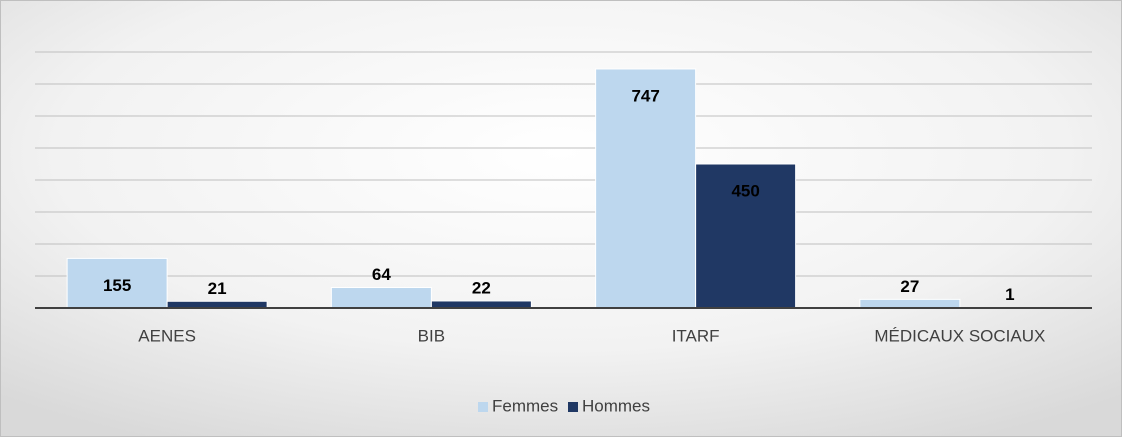 The width and height of the screenshot is (1122, 437). I want to click on data-label: 21, so click(217, 288).